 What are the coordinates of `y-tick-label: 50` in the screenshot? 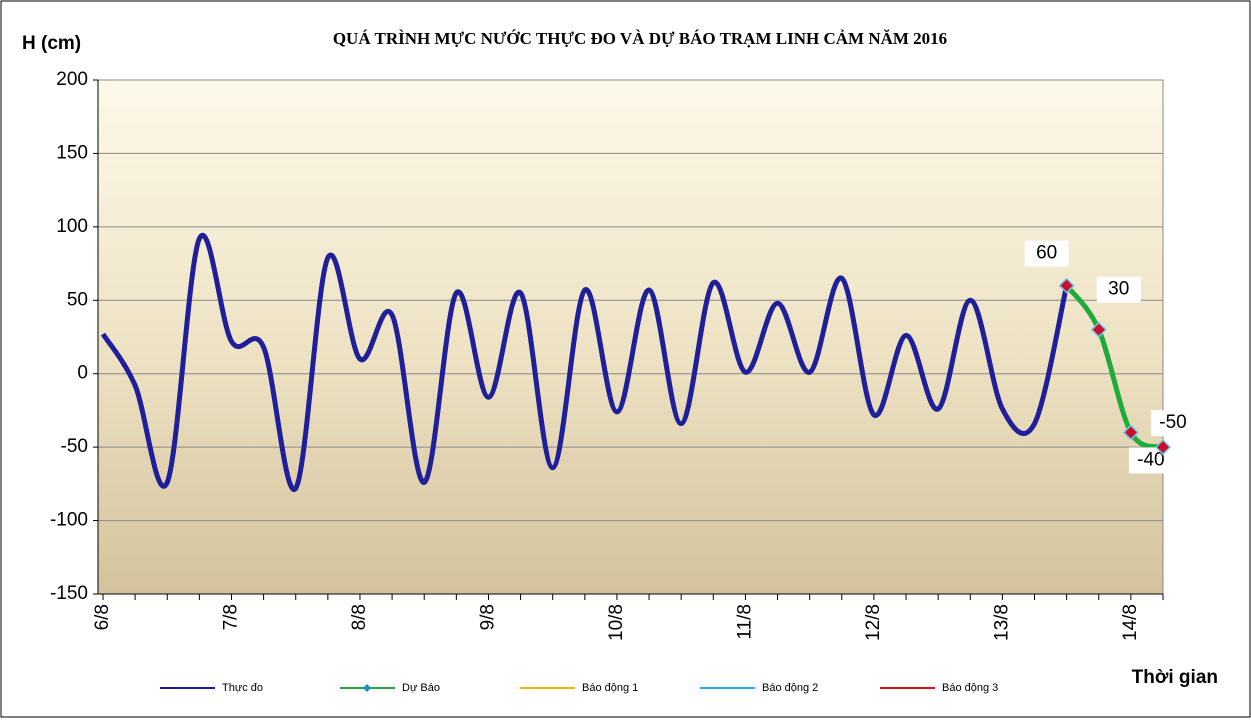 It's located at (77, 299).